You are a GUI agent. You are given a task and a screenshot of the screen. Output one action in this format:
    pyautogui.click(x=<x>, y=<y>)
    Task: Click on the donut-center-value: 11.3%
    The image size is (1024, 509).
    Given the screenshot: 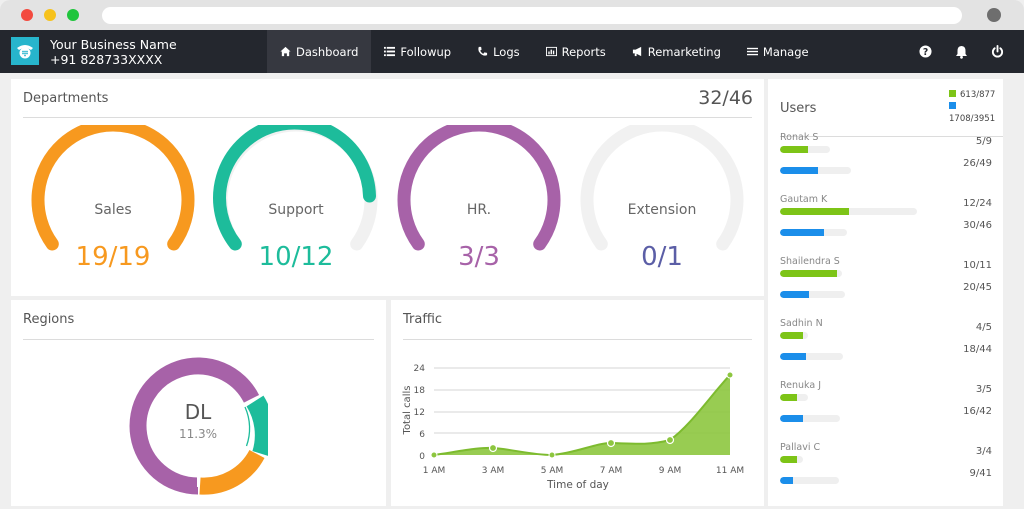 What is the action you would take?
    pyautogui.click(x=198, y=434)
    